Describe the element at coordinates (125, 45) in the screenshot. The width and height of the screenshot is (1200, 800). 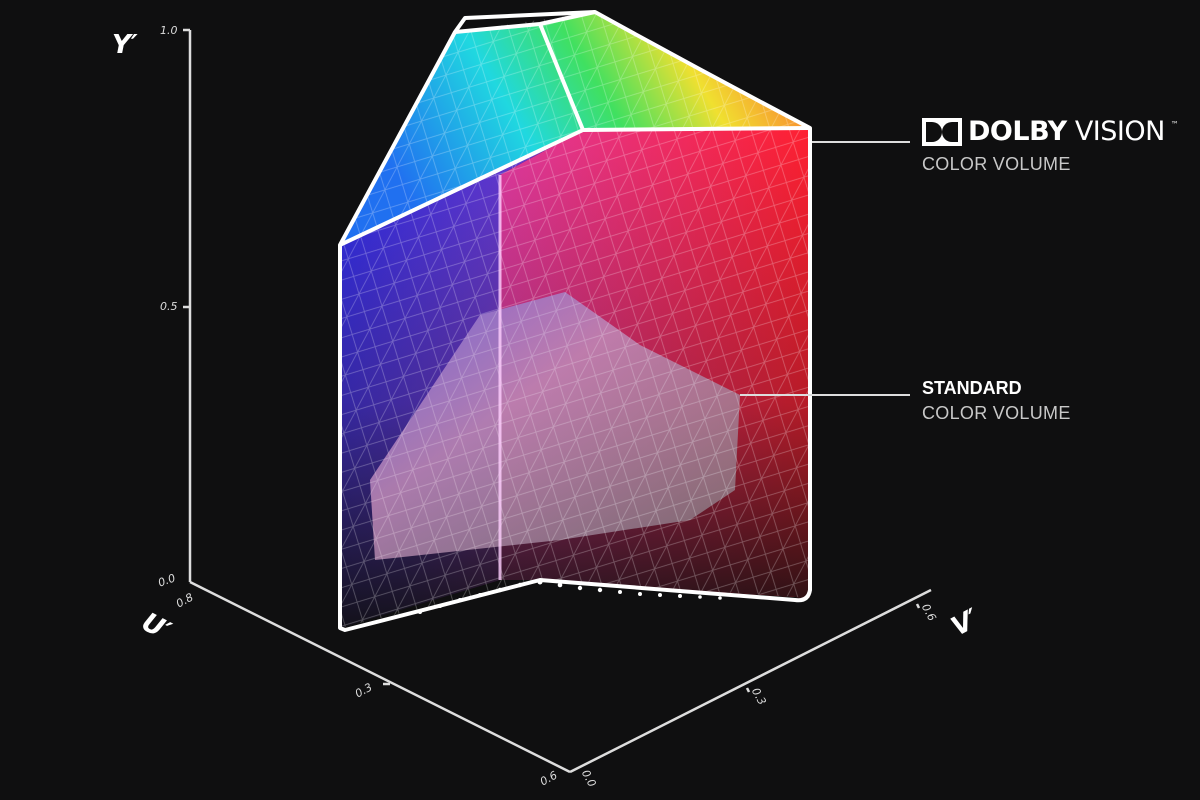
I see `y-axis-label: Y′` at that location.